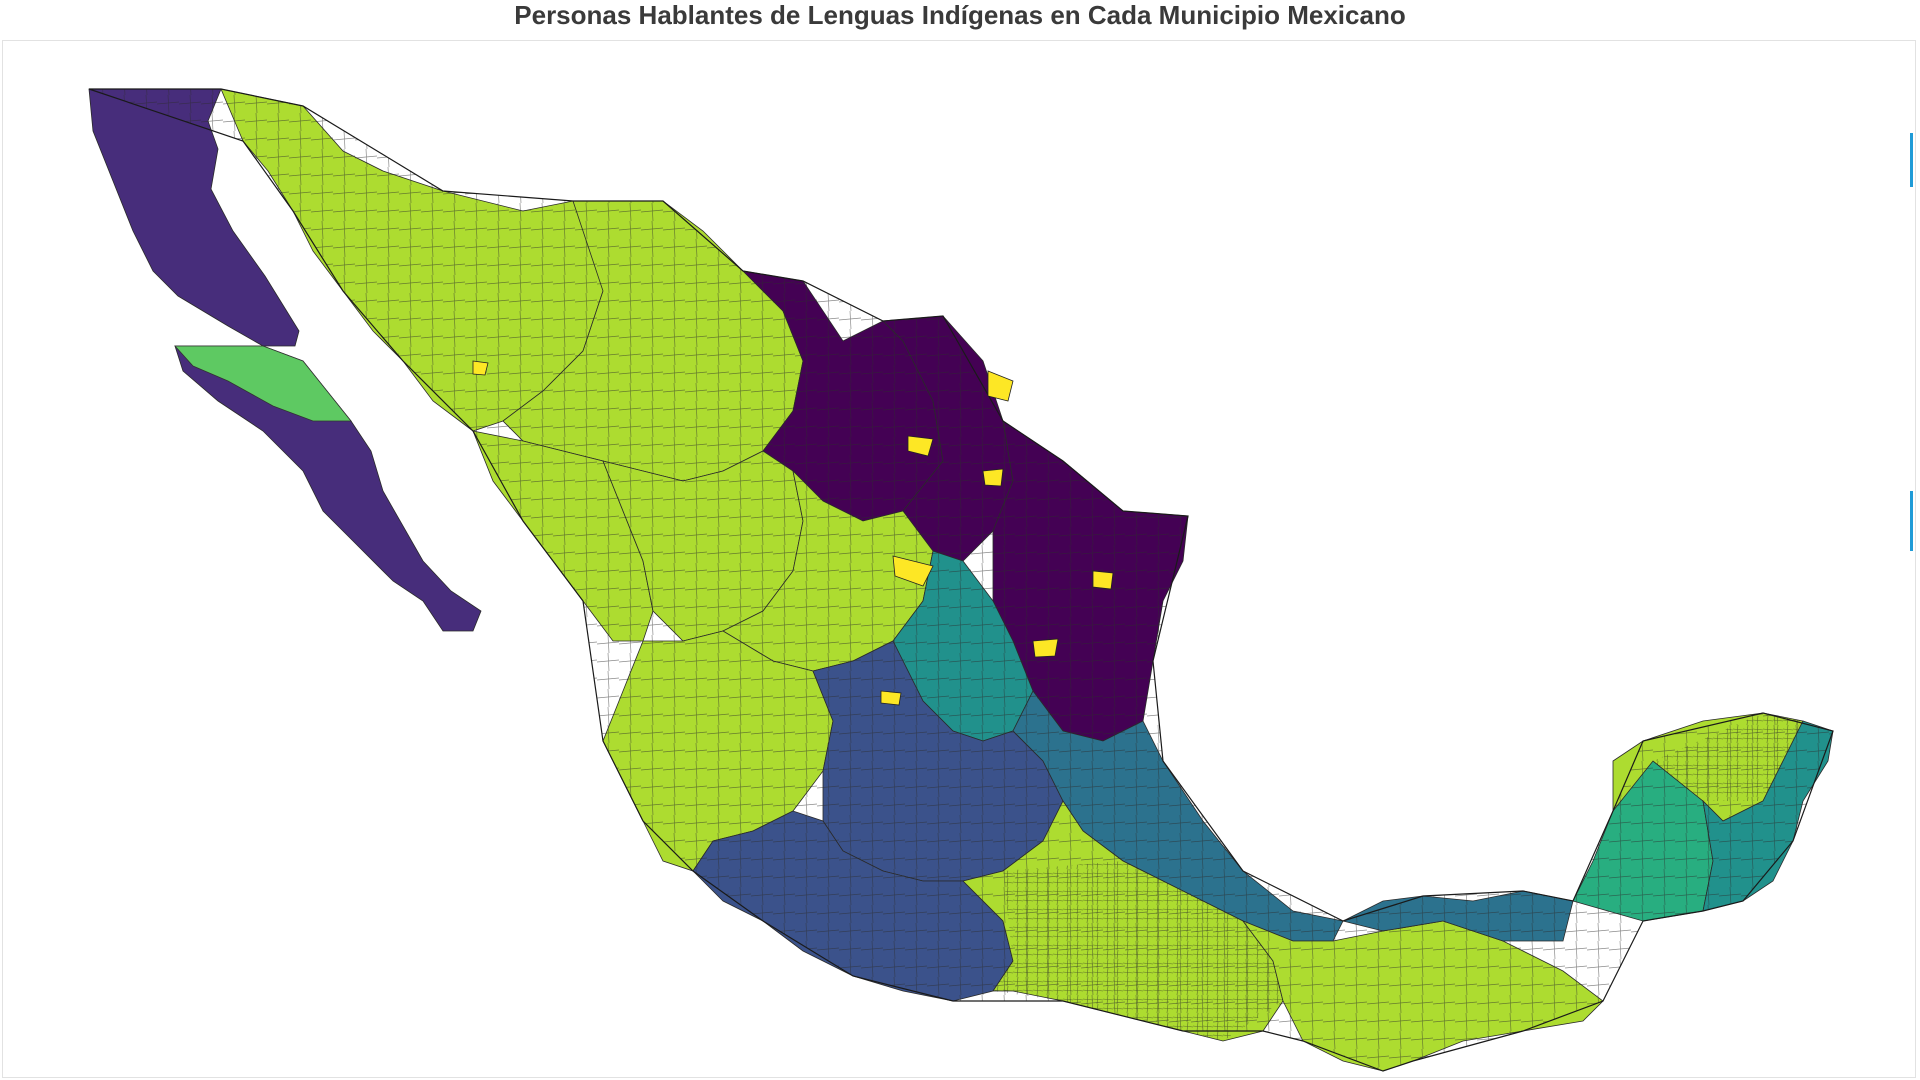 The height and width of the screenshot is (1080, 1920). What do you see at coordinates (328, 488) in the screenshot?
I see `region-baja-california-sur` at bounding box center [328, 488].